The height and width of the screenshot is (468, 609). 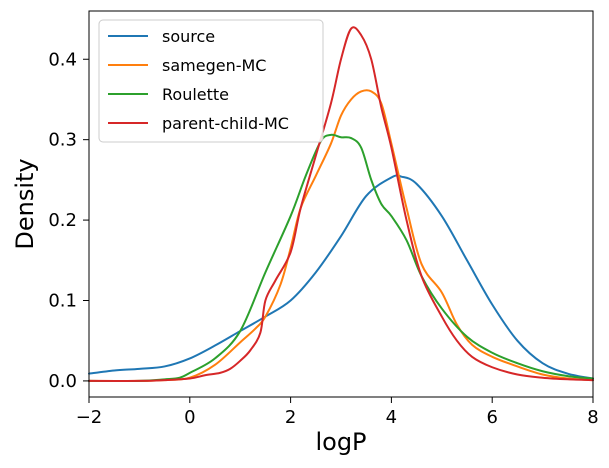 I want to click on legend: source samegen-MC Roulette parent-child-MC, so click(x=211, y=81).